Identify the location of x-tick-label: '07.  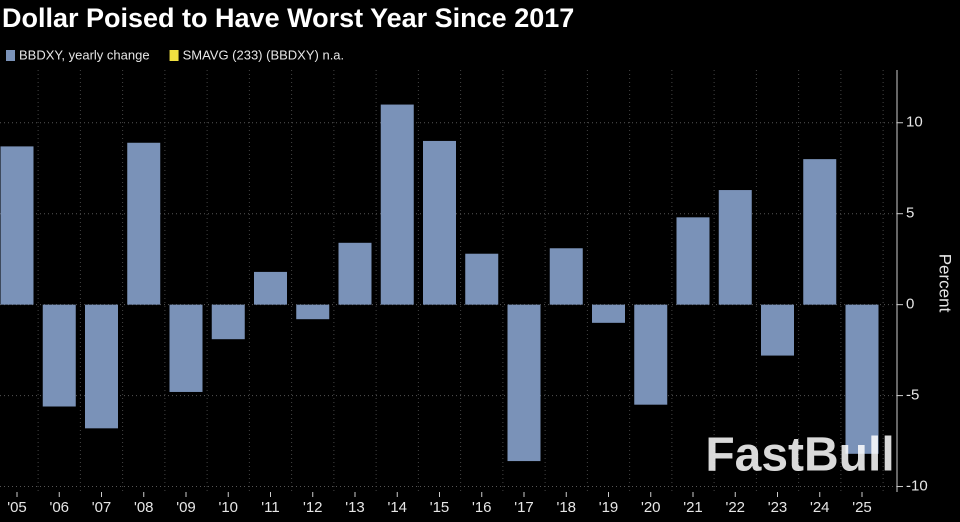
(102, 507).